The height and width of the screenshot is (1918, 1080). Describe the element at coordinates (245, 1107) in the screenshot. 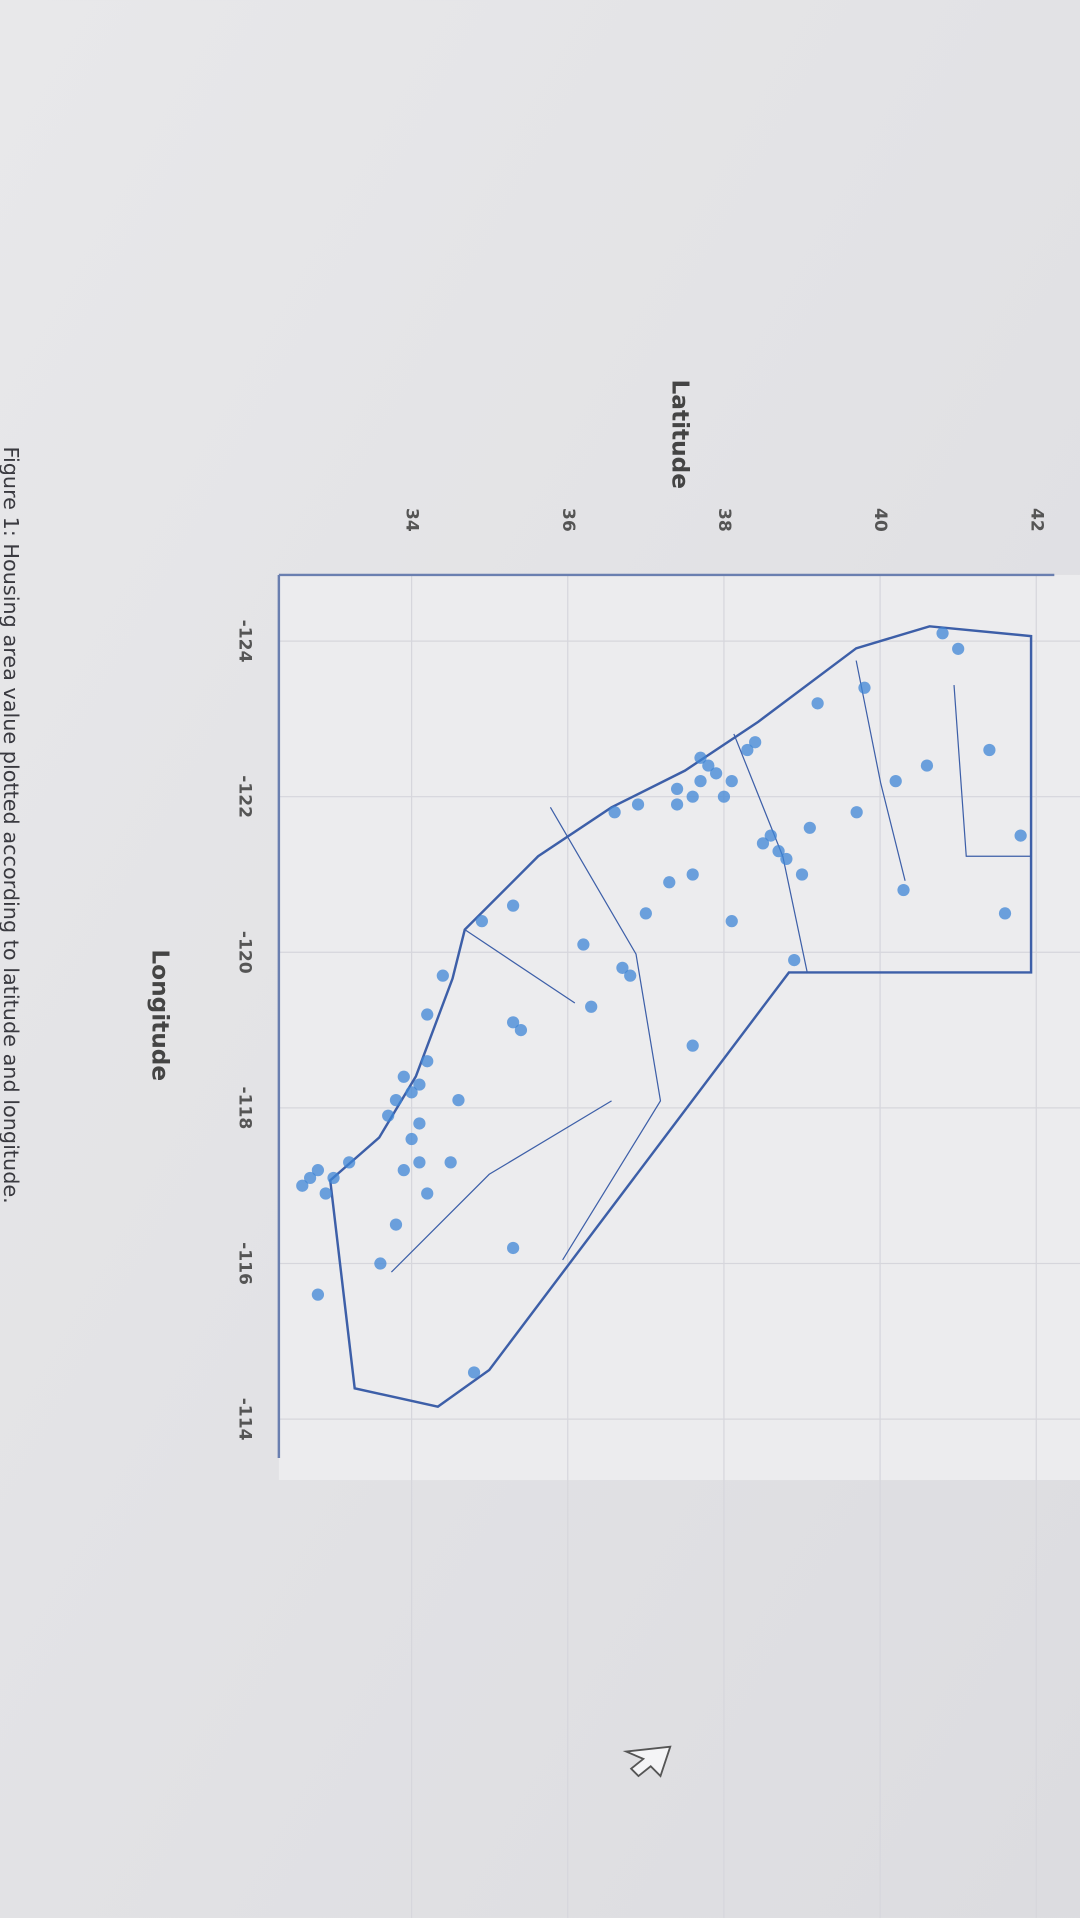

I see `x-tick-label: -118` at that location.